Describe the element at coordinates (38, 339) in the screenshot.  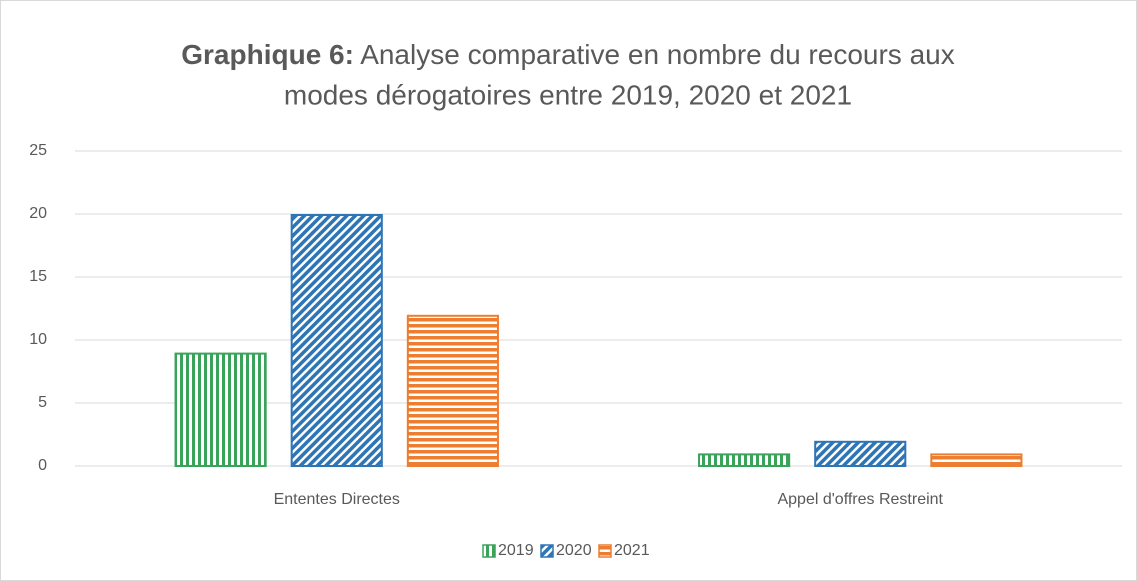
I see `y-tick-label: 10` at that location.